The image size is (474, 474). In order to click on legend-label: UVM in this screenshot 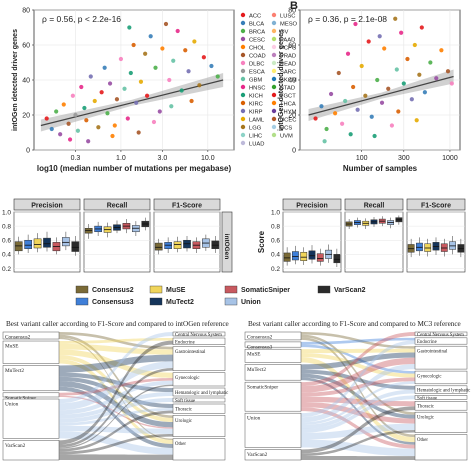, I will do `click(286, 136)`.